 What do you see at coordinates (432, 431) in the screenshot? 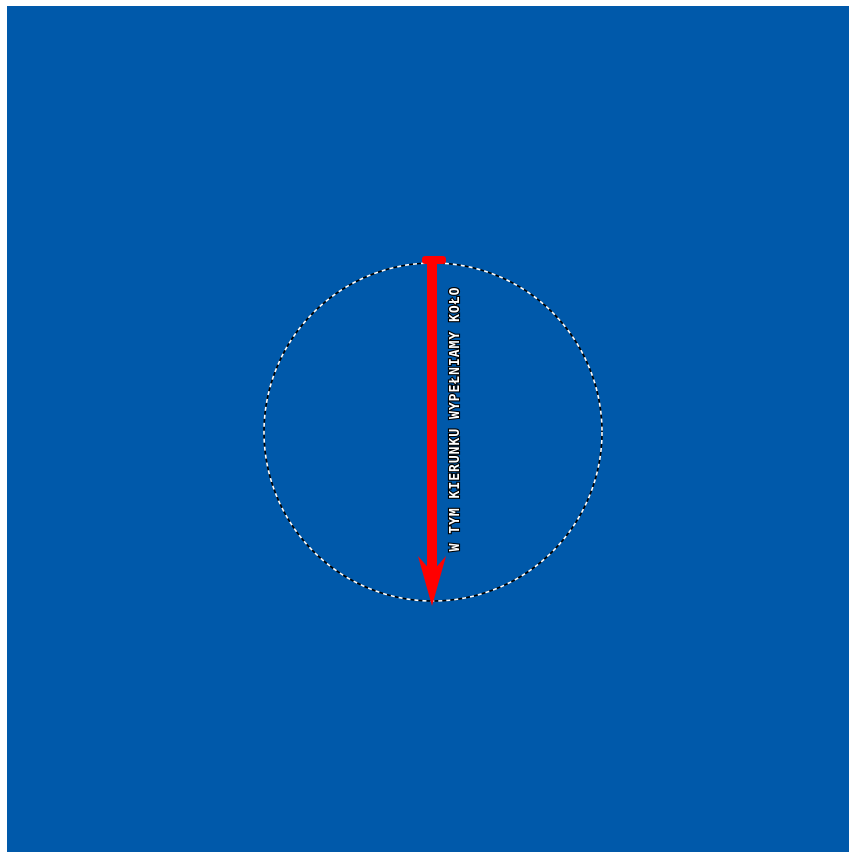
I see `gradient-direction-arrow` at bounding box center [432, 431].